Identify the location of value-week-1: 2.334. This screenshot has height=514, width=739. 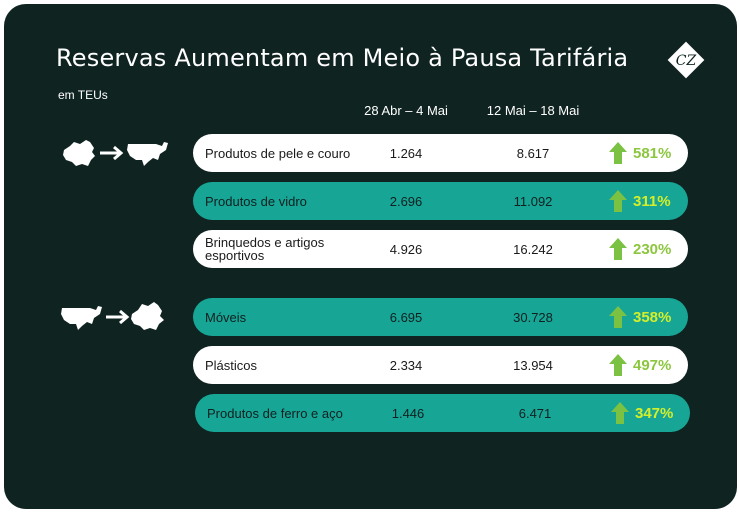
(406, 365).